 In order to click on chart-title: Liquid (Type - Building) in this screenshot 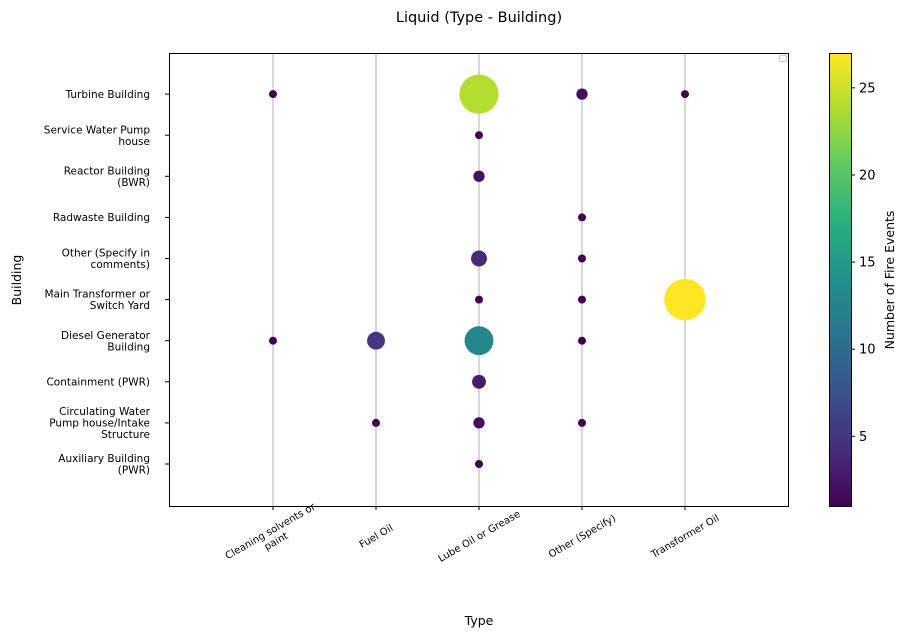, I will do `click(479, 18)`.